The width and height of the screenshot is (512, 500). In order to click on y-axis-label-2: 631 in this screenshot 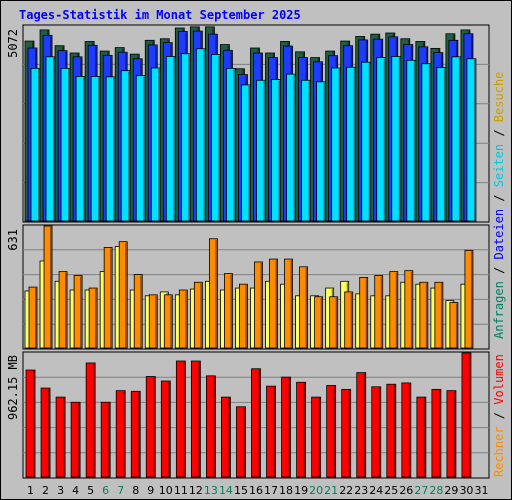, I will do `click(13, 240)`.